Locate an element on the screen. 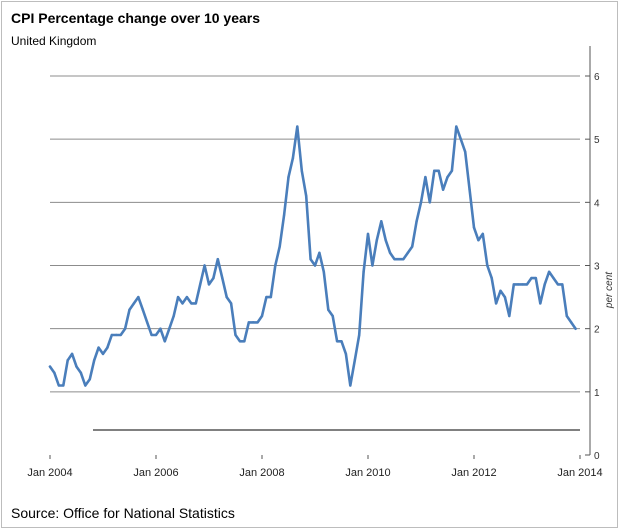 This screenshot has height=531, width=621. y-tick-label: 2 is located at coordinates (597, 330).